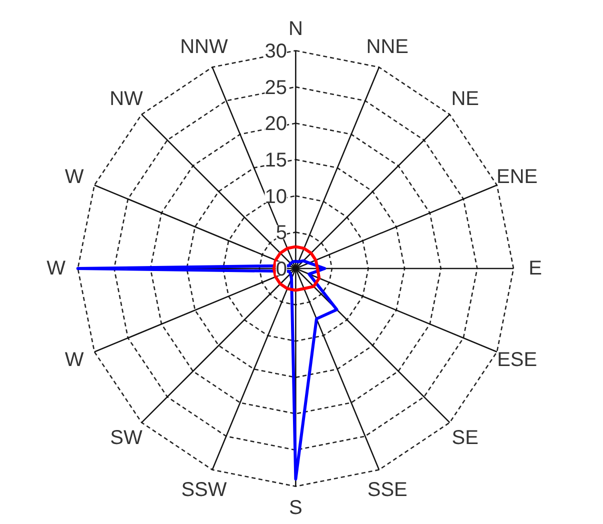 This screenshot has height=524, width=603. What do you see at coordinates (465, 437) in the screenshot?
I see `spoke-label: SE` at bounding box center [465, 437].